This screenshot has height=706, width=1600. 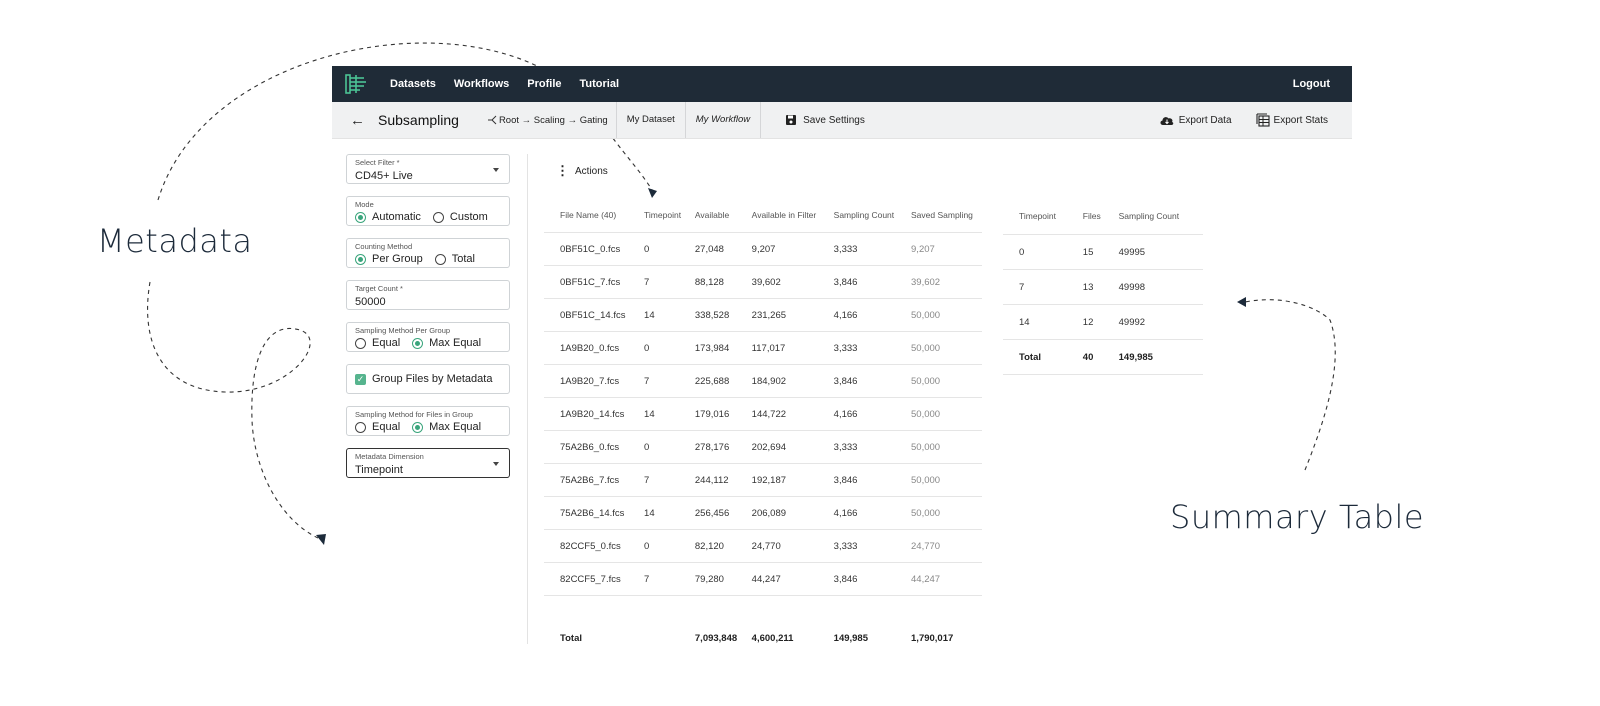 I want to click on table-cell: 7, so click(x=661, y=381).